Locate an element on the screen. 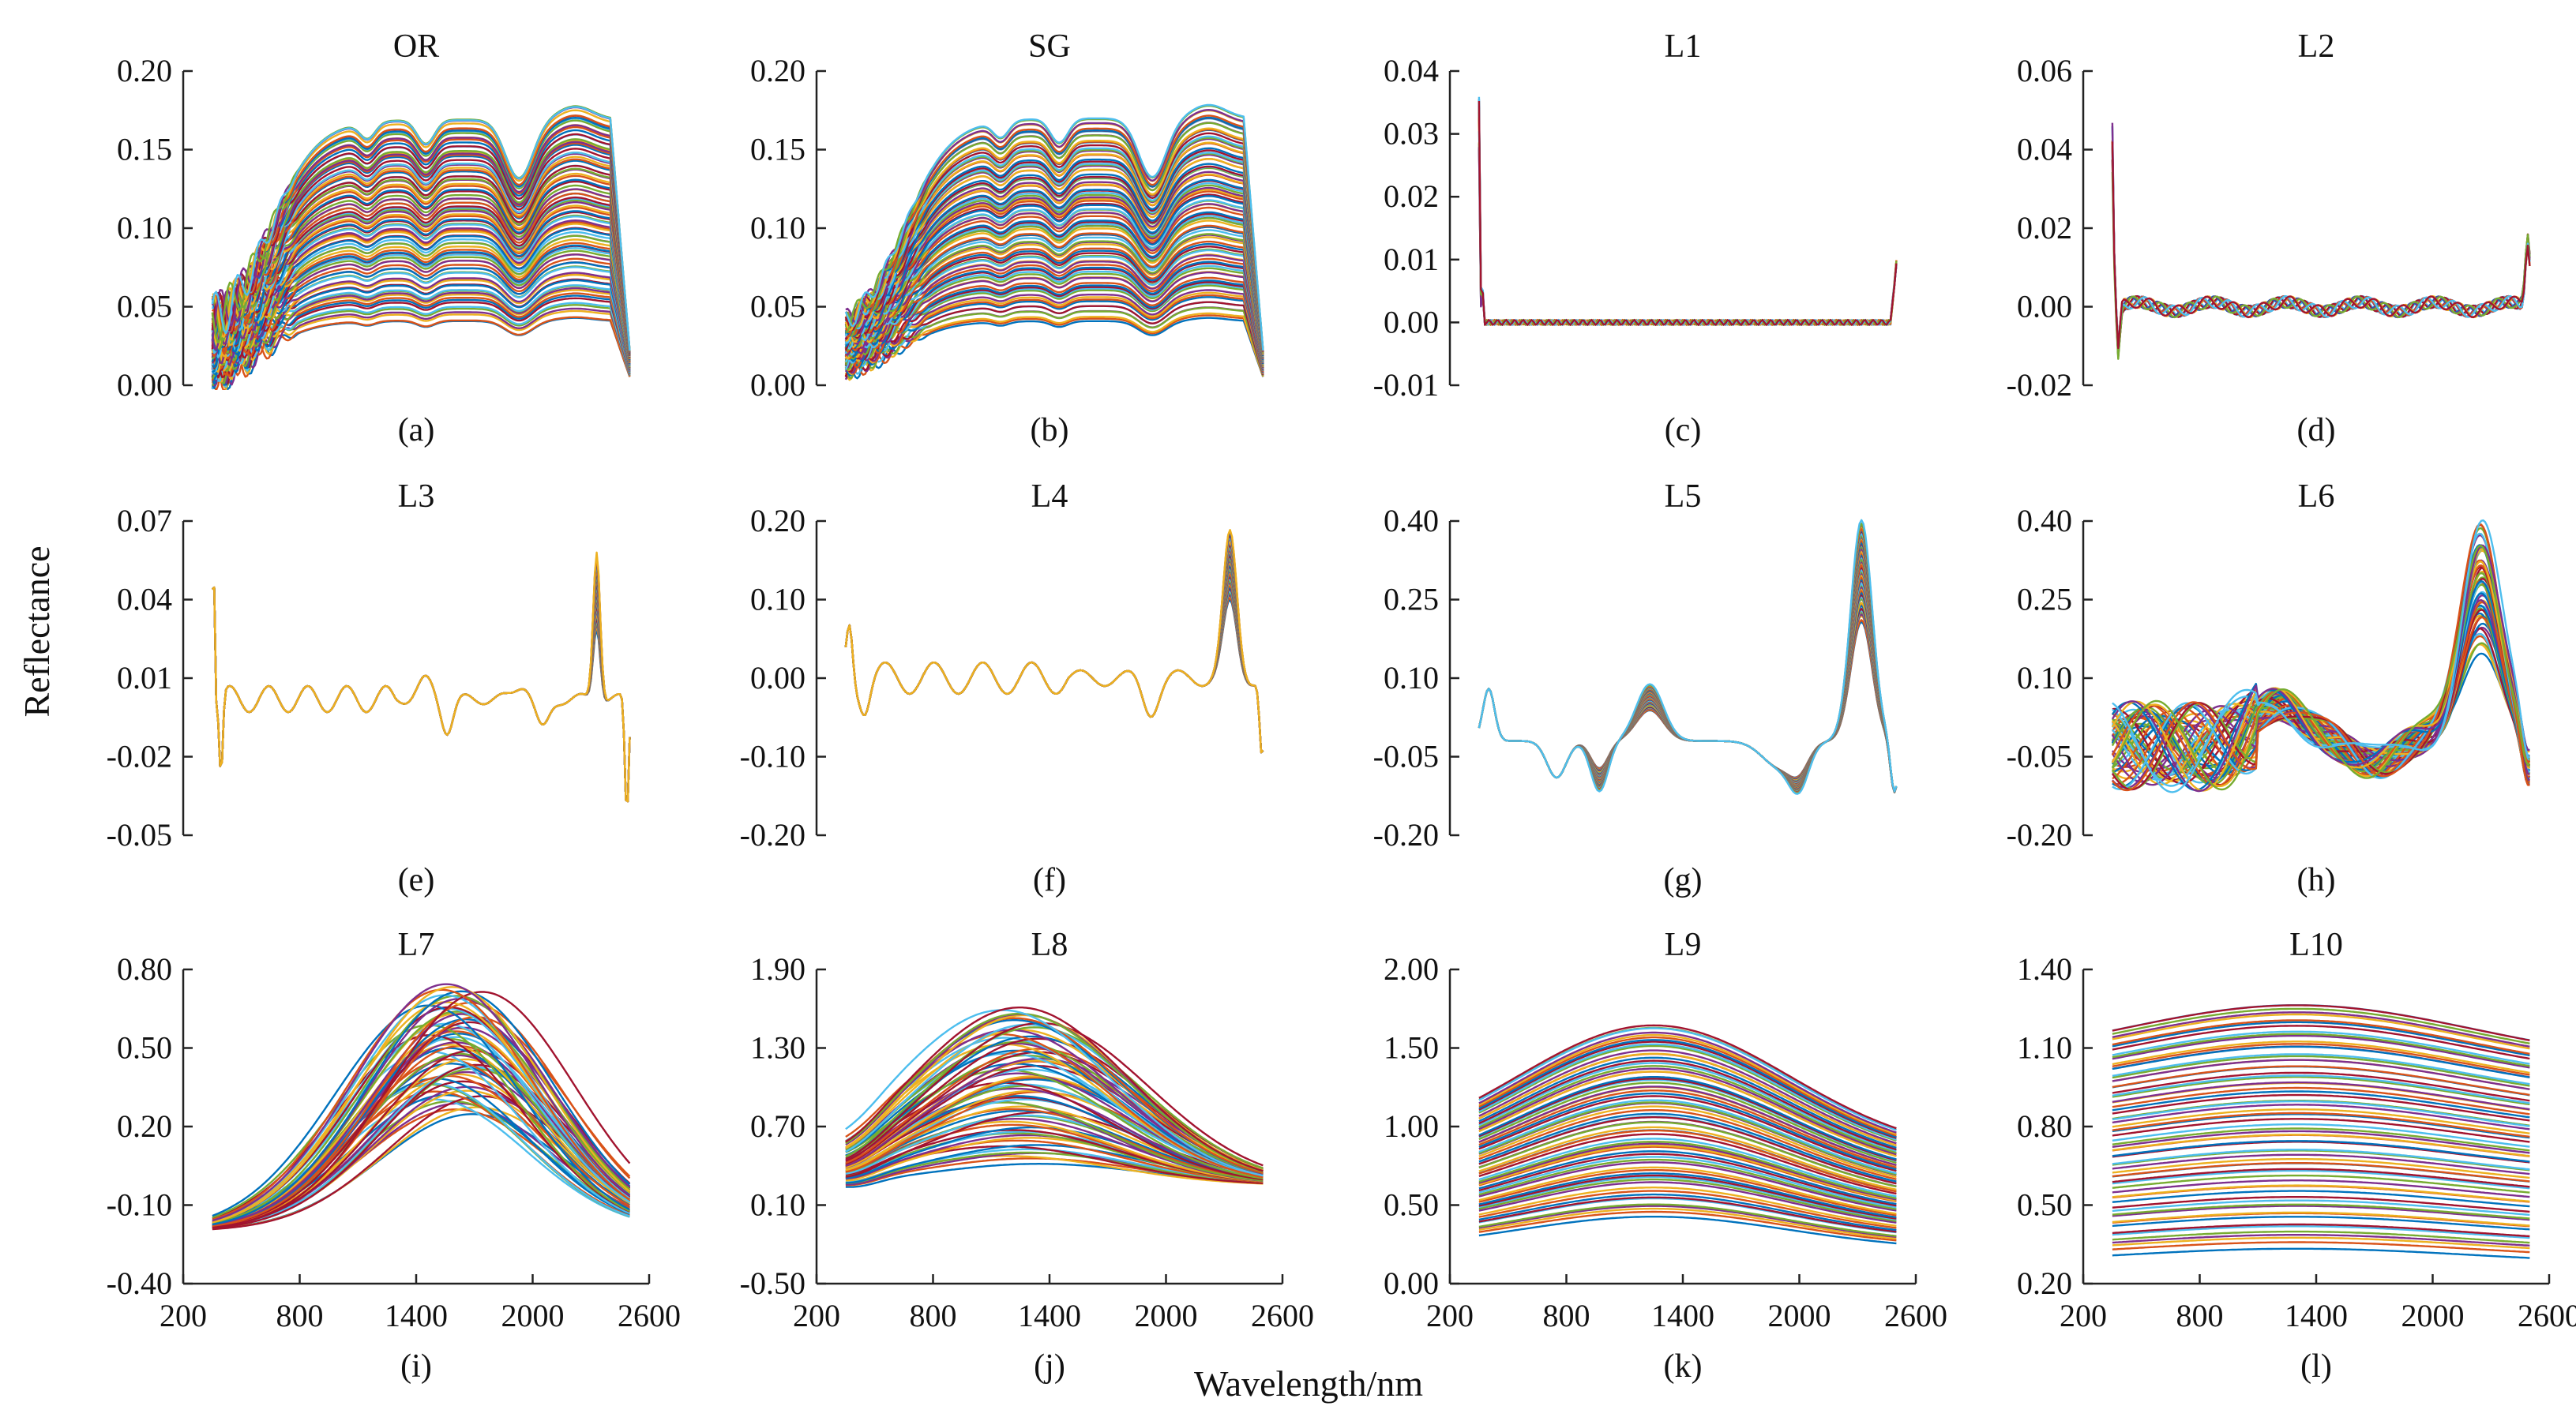 This screenshot has height=1421, width=2576. y-tick-label: 0.80 is located at coordinates (144, 969).